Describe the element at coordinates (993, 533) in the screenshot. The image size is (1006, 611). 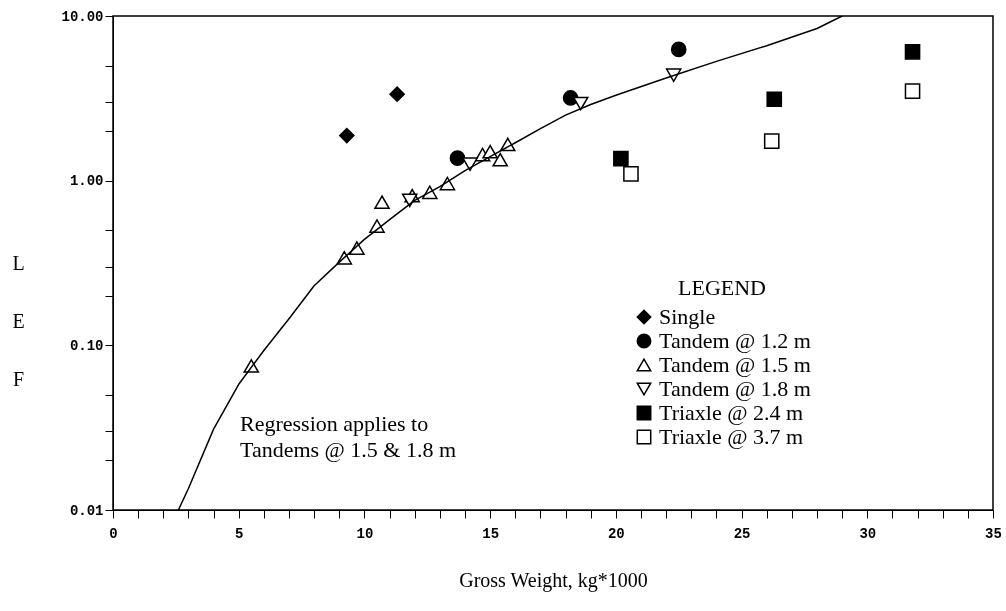
I see `x-tick-label: 35` at that location.